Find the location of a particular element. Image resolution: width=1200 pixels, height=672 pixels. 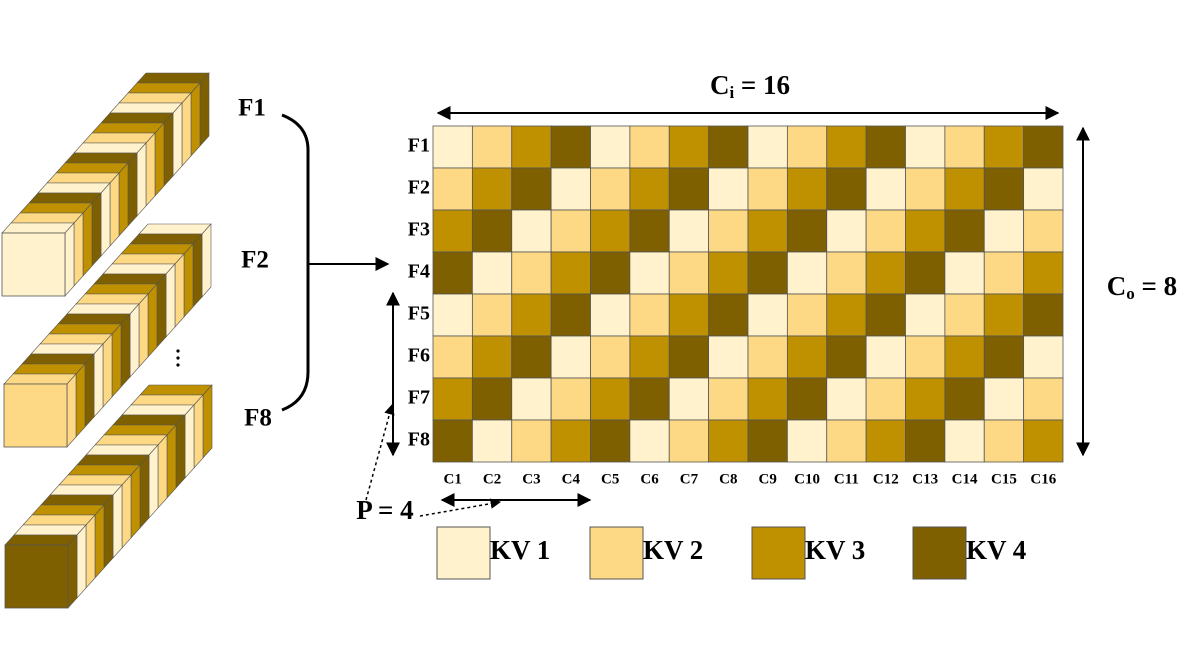

column-label: C4 is located at coordinates (571, 479).